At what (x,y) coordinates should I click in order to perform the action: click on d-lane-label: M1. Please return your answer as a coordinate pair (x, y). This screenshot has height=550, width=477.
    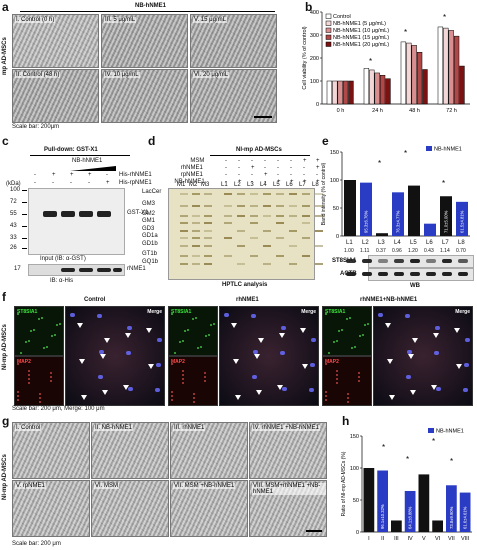
    Looking at the image, I should click on (181, 185).